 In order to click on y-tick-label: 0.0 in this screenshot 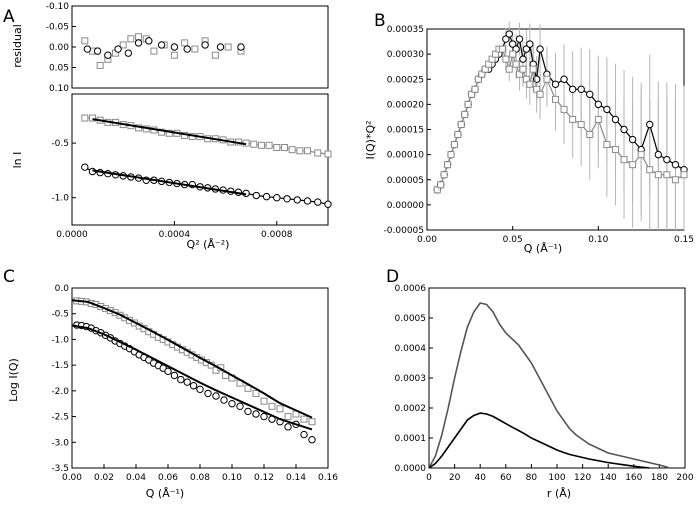, I will do `click(62, 289)`.